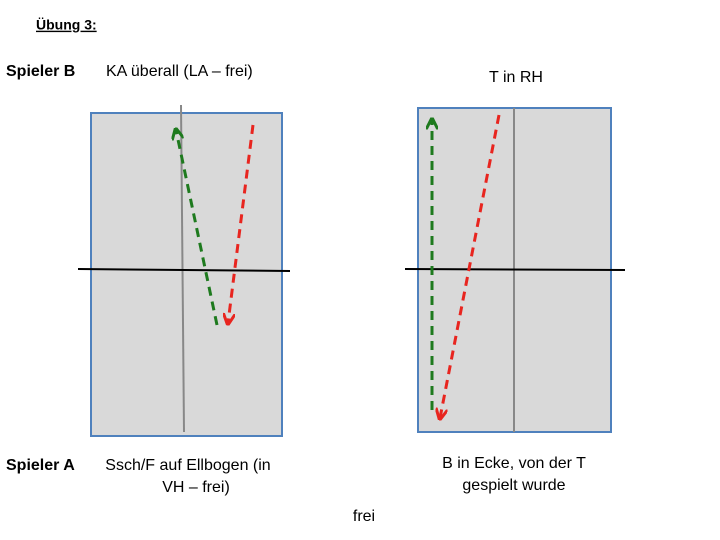 The width and height of the screenshot is (720, 540). Describe the element at coordinates (66, 25) in the screenshot. I see `title: Übung 3:` at that location.